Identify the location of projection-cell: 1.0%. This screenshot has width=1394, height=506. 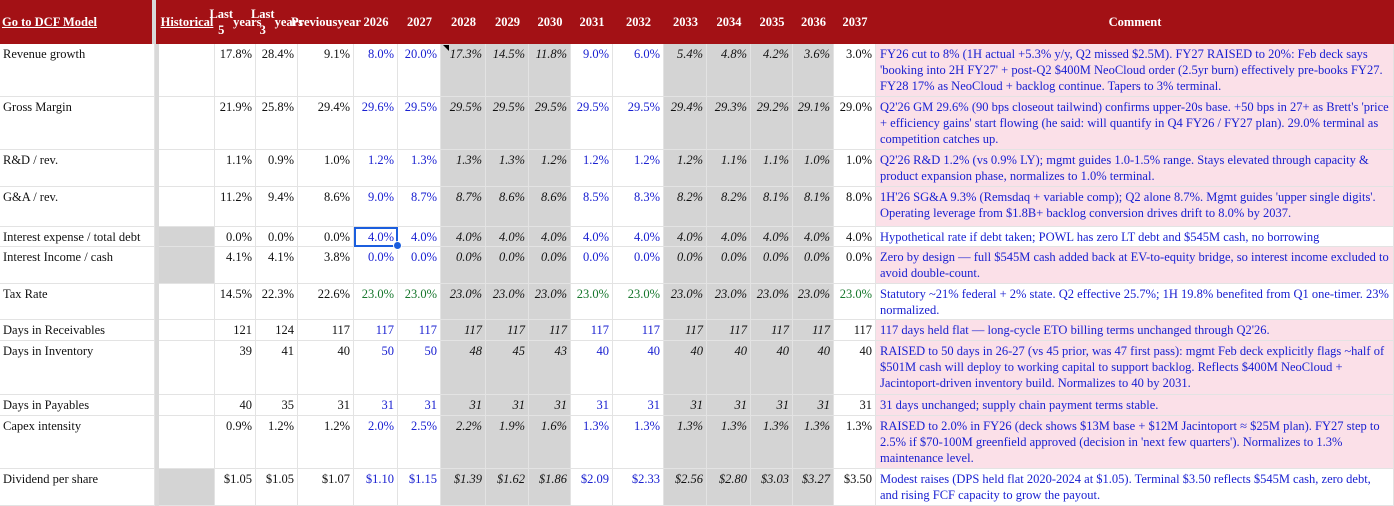
(855, 168).